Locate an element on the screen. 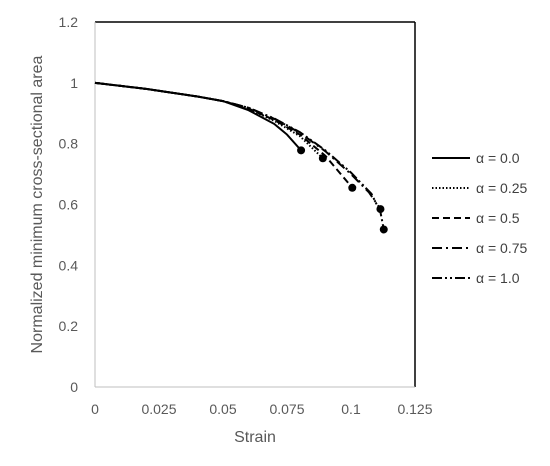  x-tick-labels: 0 0.025 0.05 0.075 0.1 0.125 is located at coordinates (262, 409).